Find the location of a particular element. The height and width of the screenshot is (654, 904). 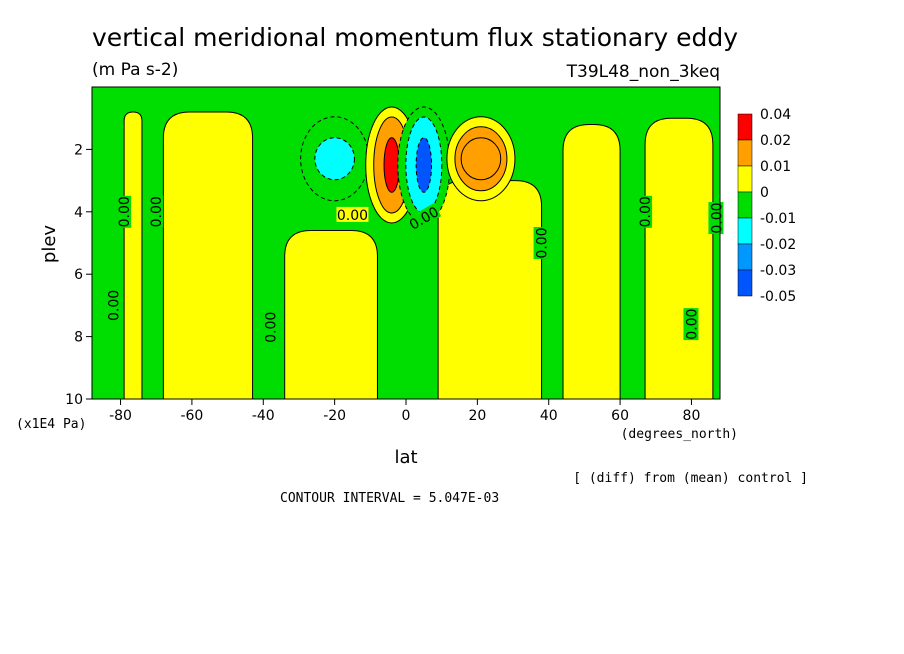

x-tick-label: -60 is located at coordinates (191, 416).